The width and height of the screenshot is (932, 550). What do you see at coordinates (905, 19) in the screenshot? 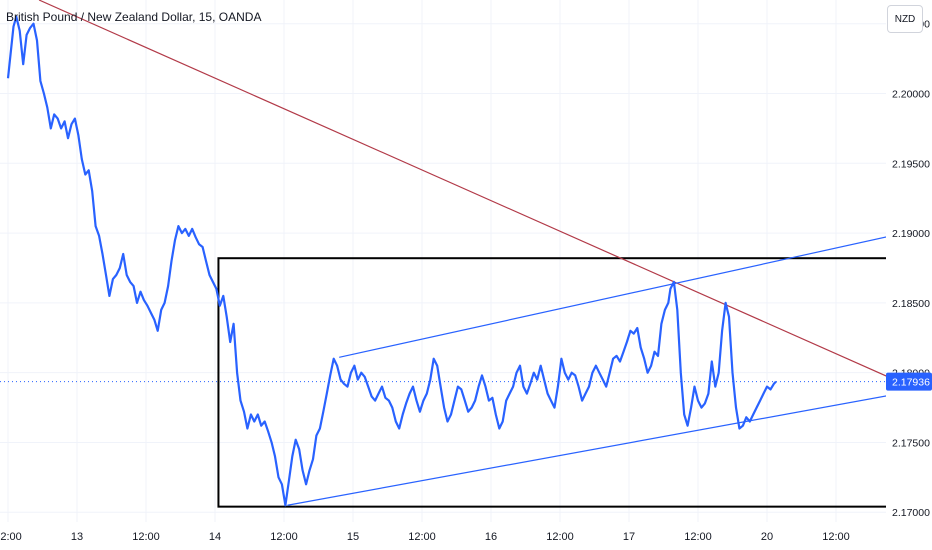
I see `currency-button: NZD` at bounding box center [905, 19].